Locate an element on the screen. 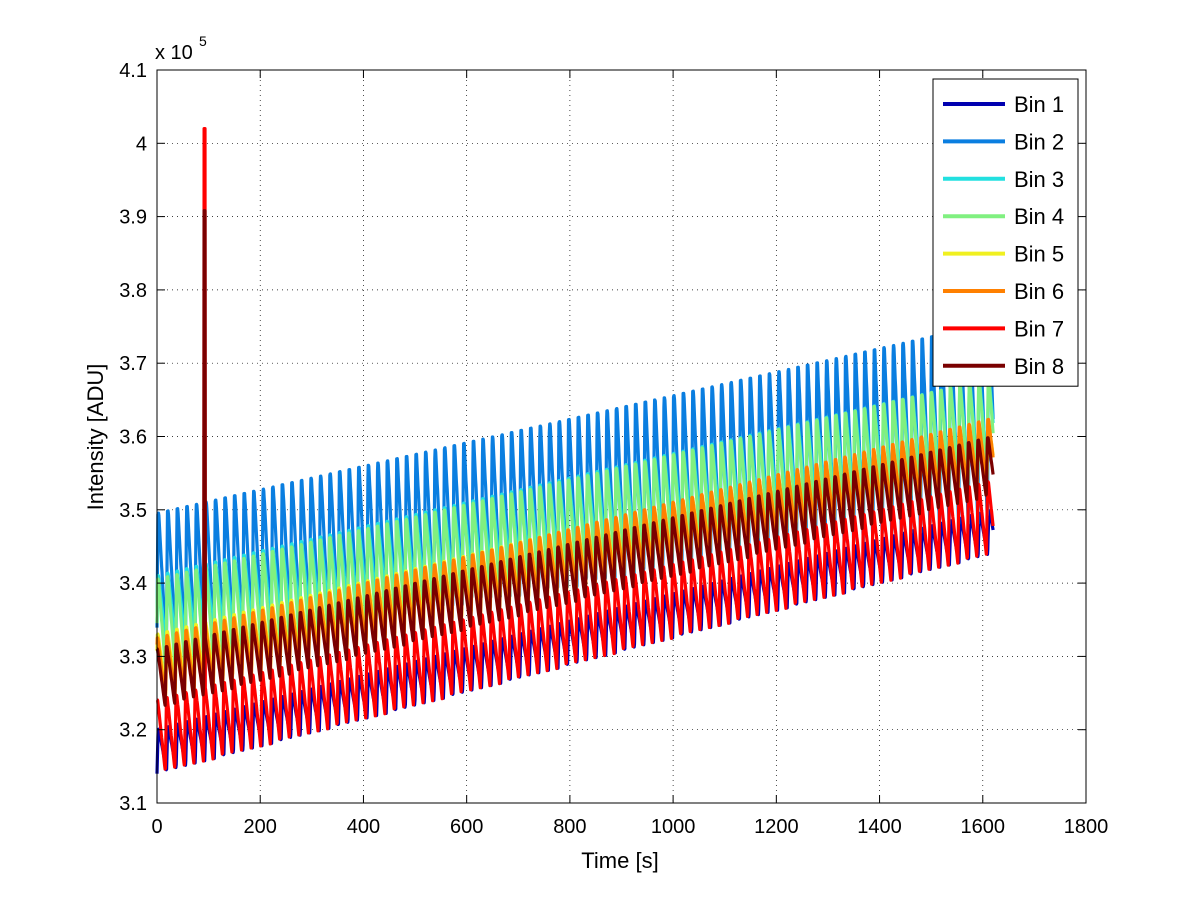  x-tick-label: 1400 is located at coordinates (879, 827).